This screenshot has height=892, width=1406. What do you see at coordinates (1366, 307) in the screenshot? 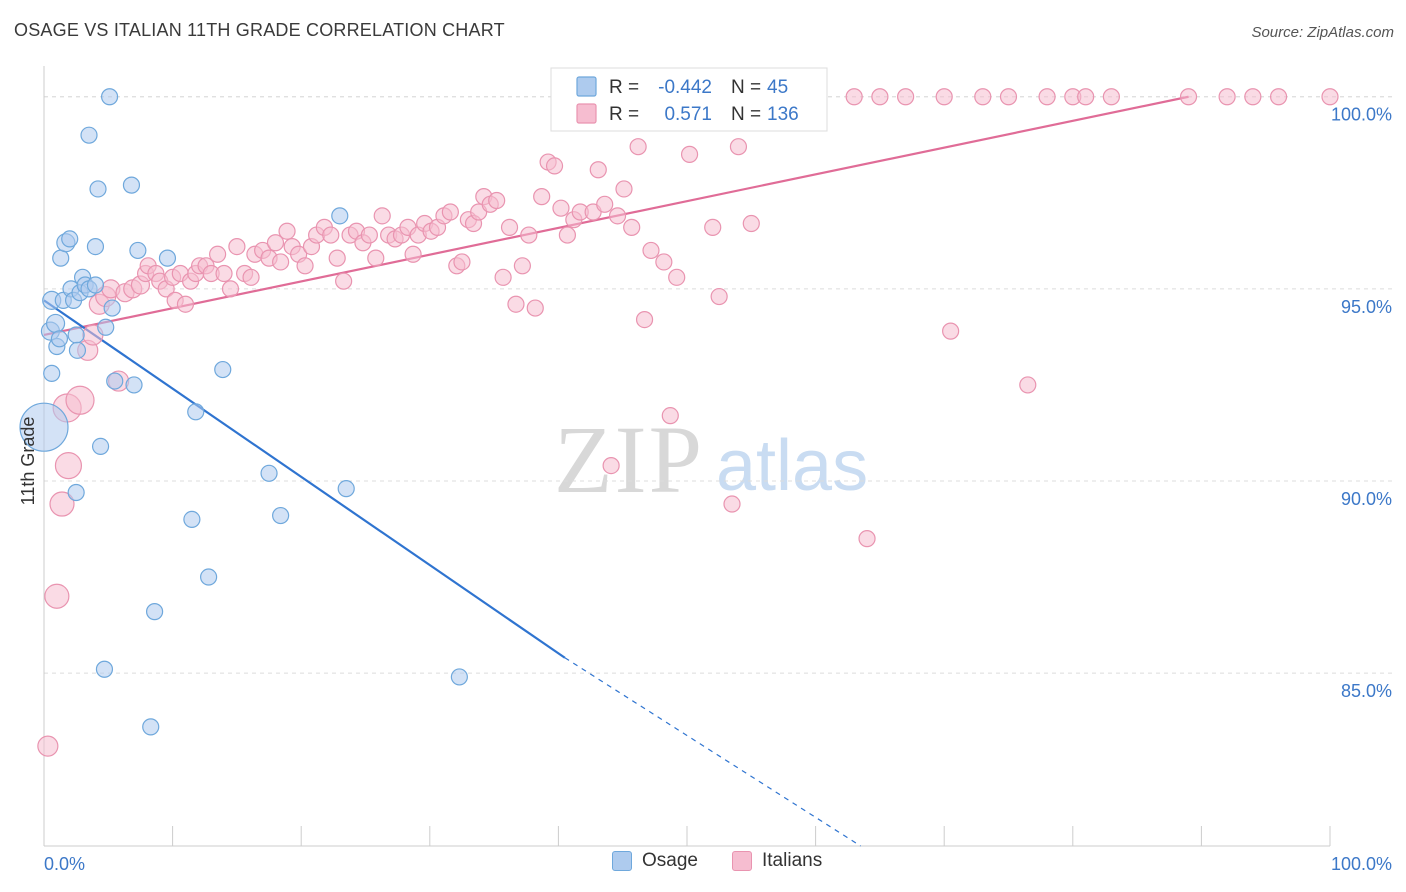
I see `y-tick-label: 95.0%` at bounding box center [1366, 307].